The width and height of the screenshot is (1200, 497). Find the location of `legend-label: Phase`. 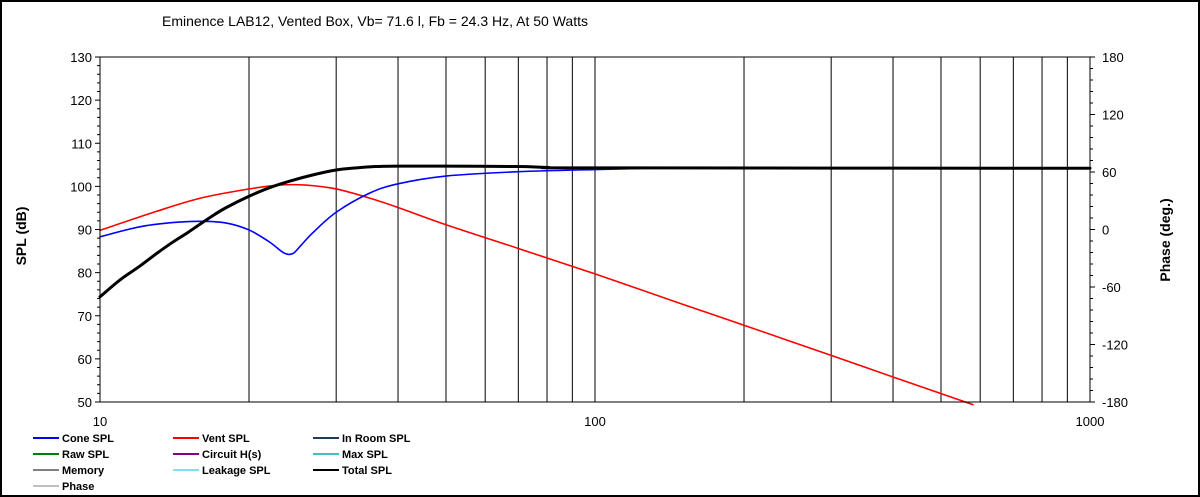

legend-label: Phase is located at coordinates (78, 487).